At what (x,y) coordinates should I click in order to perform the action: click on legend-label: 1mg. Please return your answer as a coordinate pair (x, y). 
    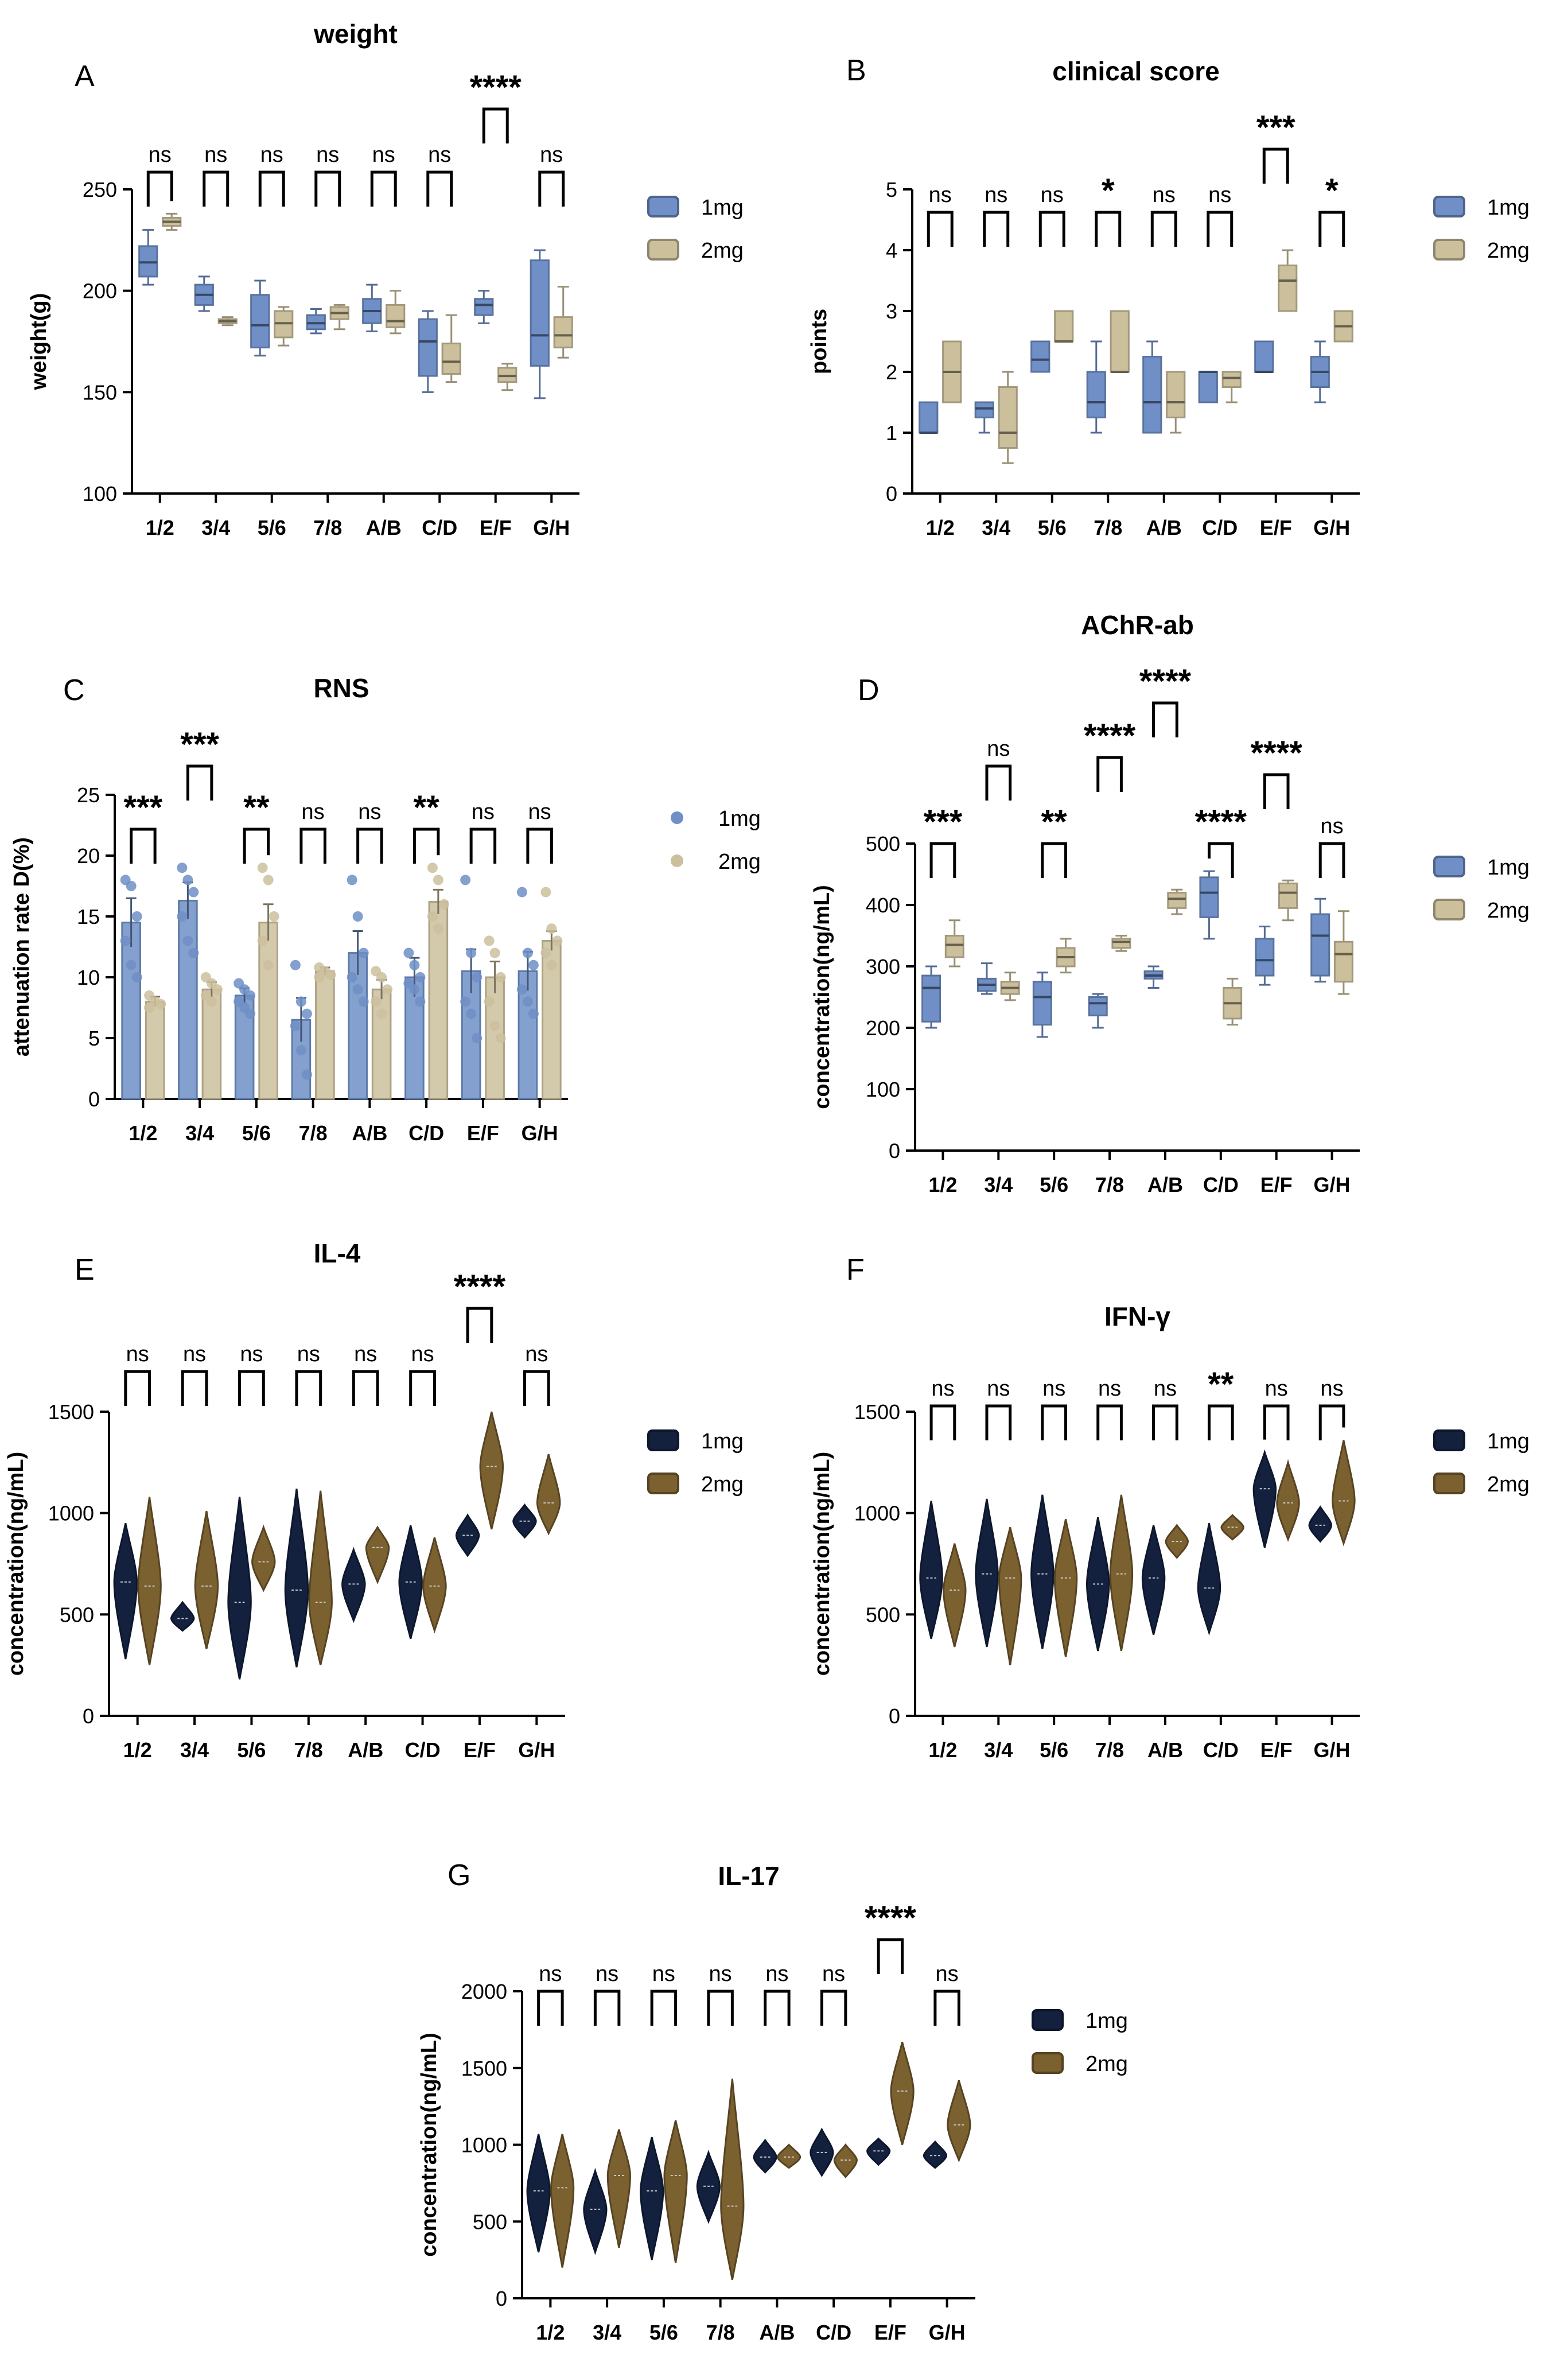
    Looking at the image, I should click on (722, 1441).